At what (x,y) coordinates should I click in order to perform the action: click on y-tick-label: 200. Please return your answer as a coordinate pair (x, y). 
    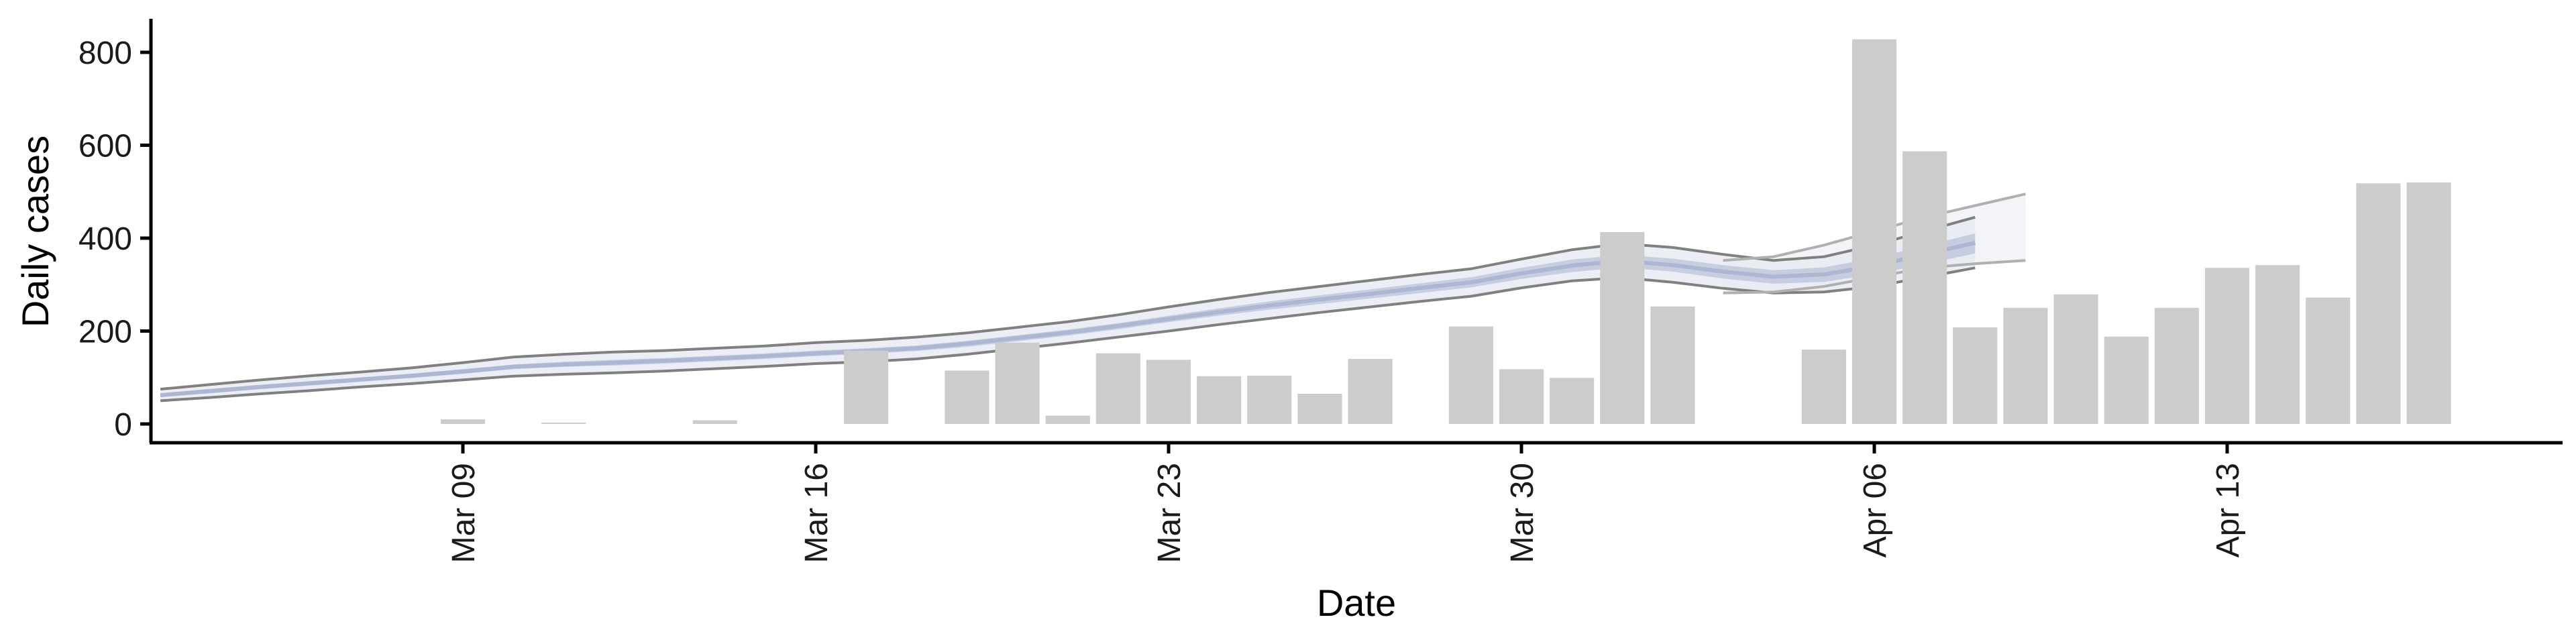
    Looking at the image, I should click on (105, 332).